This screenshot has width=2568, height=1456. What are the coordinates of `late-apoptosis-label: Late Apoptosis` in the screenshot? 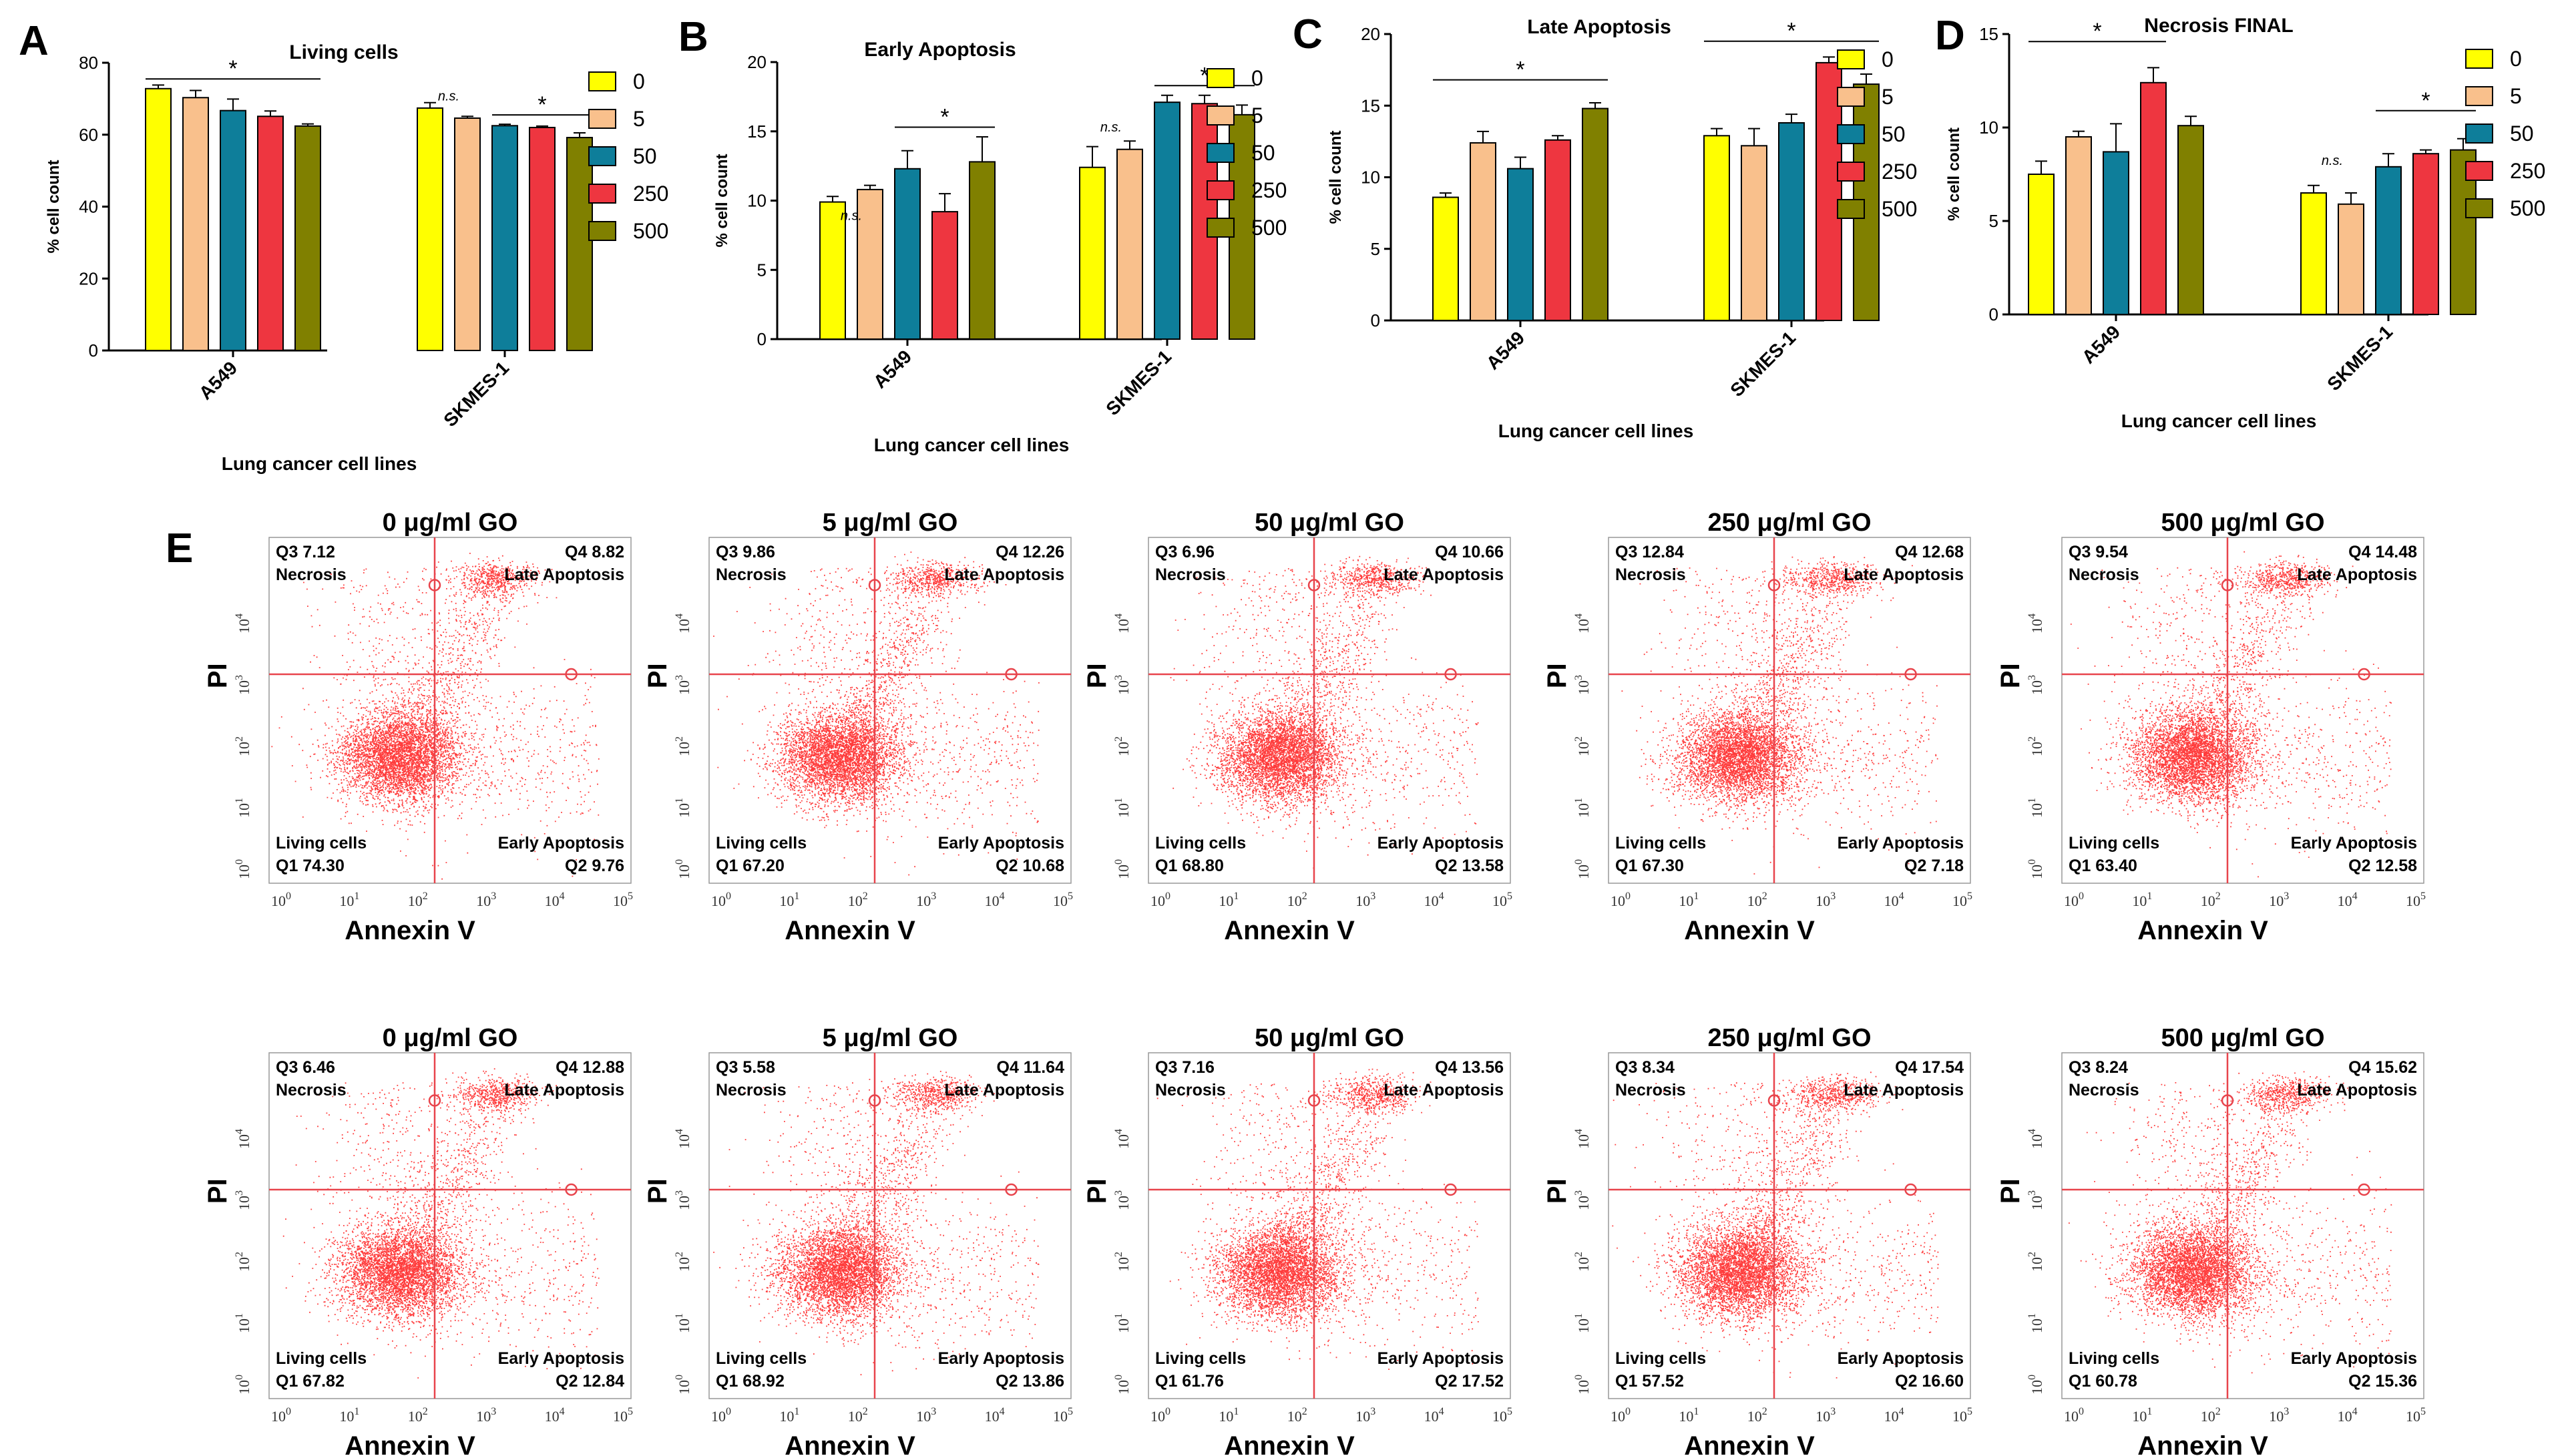 It's located at (1004, 574).